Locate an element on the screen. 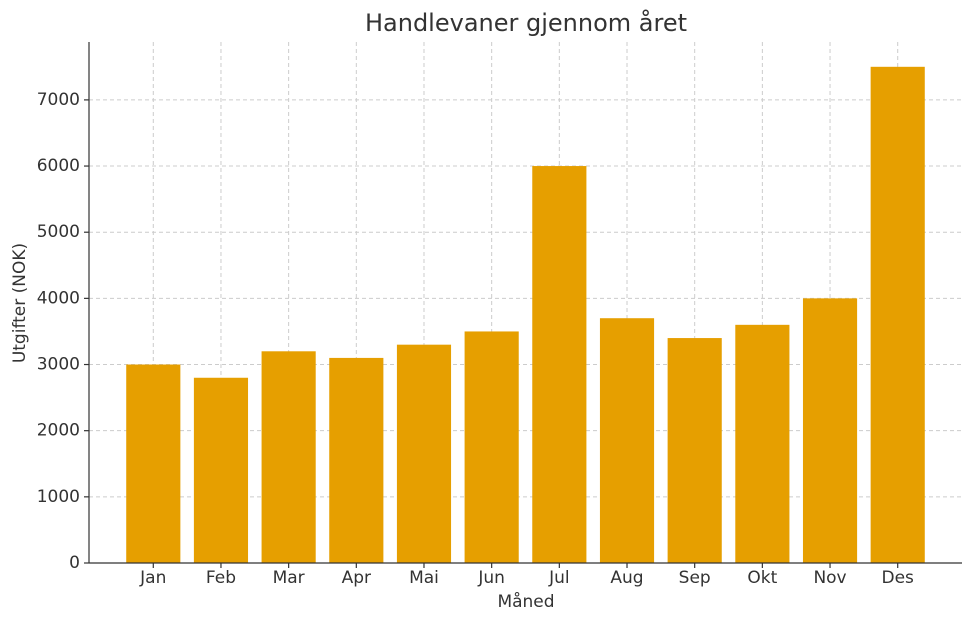  x-tick-label: Des is located at coordinates (898, 578).